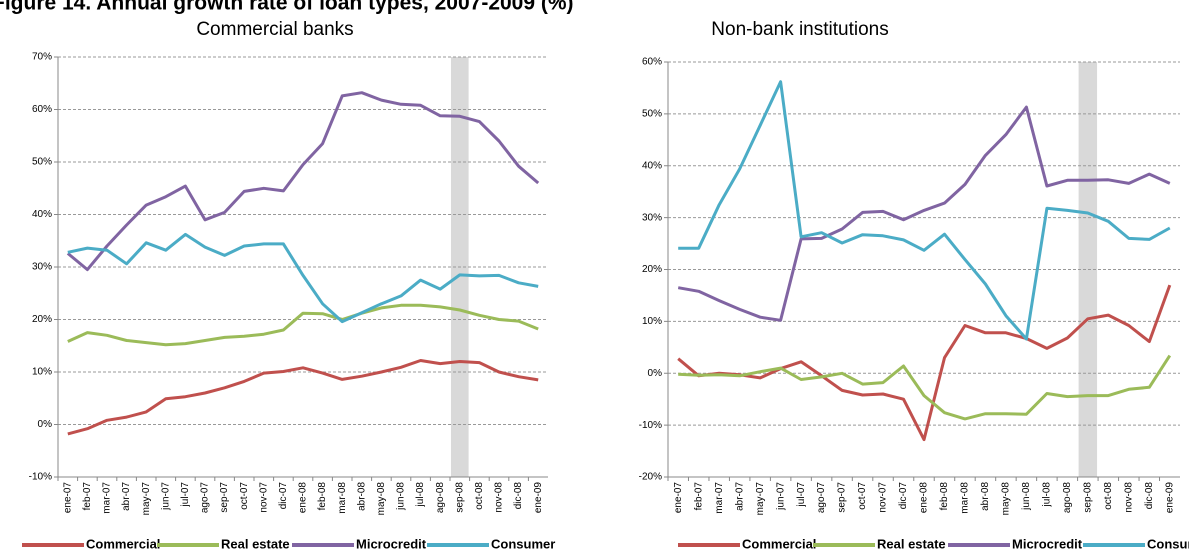 This screenshot has width=1189, height=553. Describe the element at coordinates (650, 477) in the screenshot. I see `y-tick-label: -20%` at that location.